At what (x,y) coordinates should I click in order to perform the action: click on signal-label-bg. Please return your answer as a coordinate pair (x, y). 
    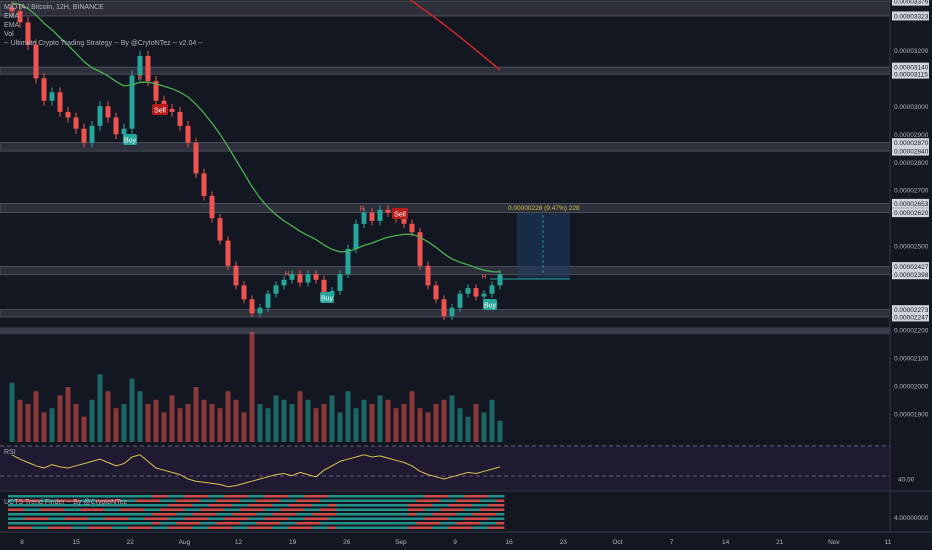
    Looking at the image, I should click on (400, 213).